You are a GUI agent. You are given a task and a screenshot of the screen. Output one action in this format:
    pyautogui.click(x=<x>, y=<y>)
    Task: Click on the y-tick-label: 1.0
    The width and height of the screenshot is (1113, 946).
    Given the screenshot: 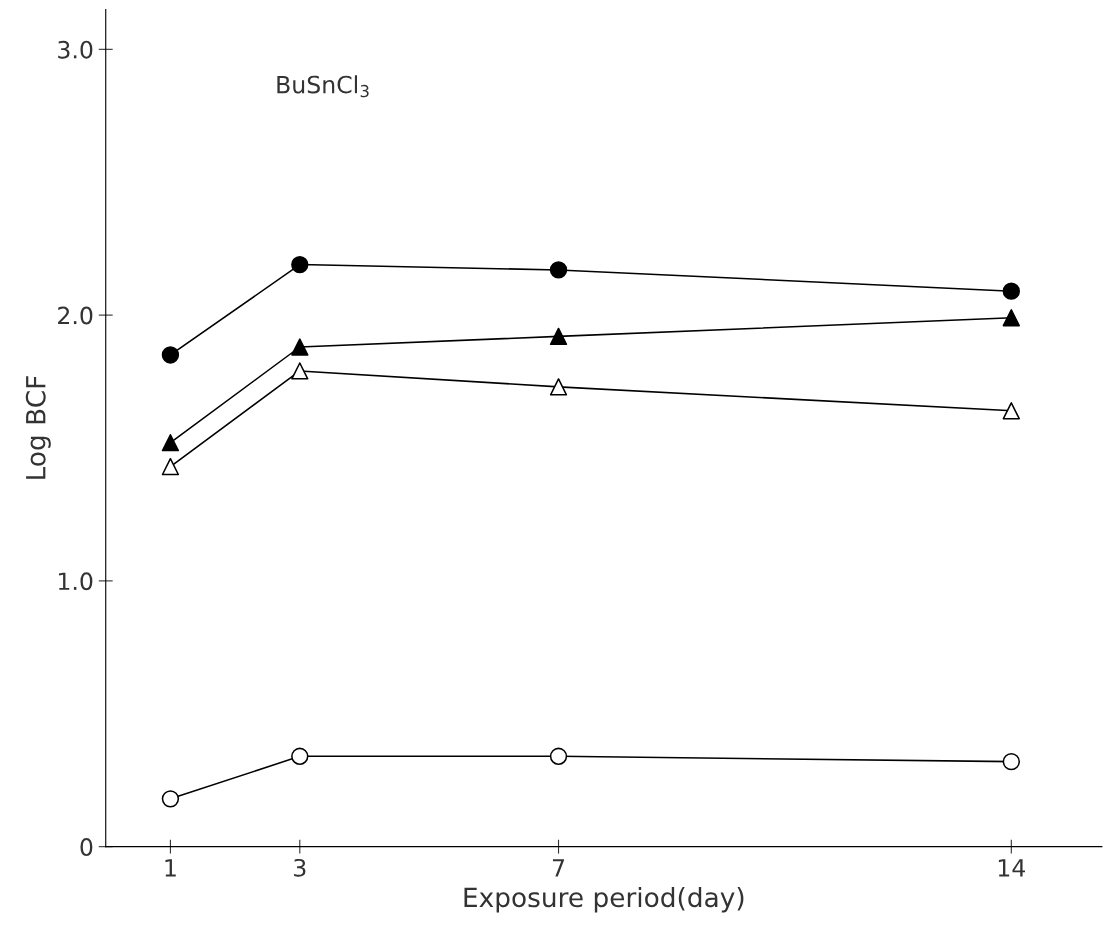 What is the action you would take?
    pyautogui.click(x=75, y=581)
    